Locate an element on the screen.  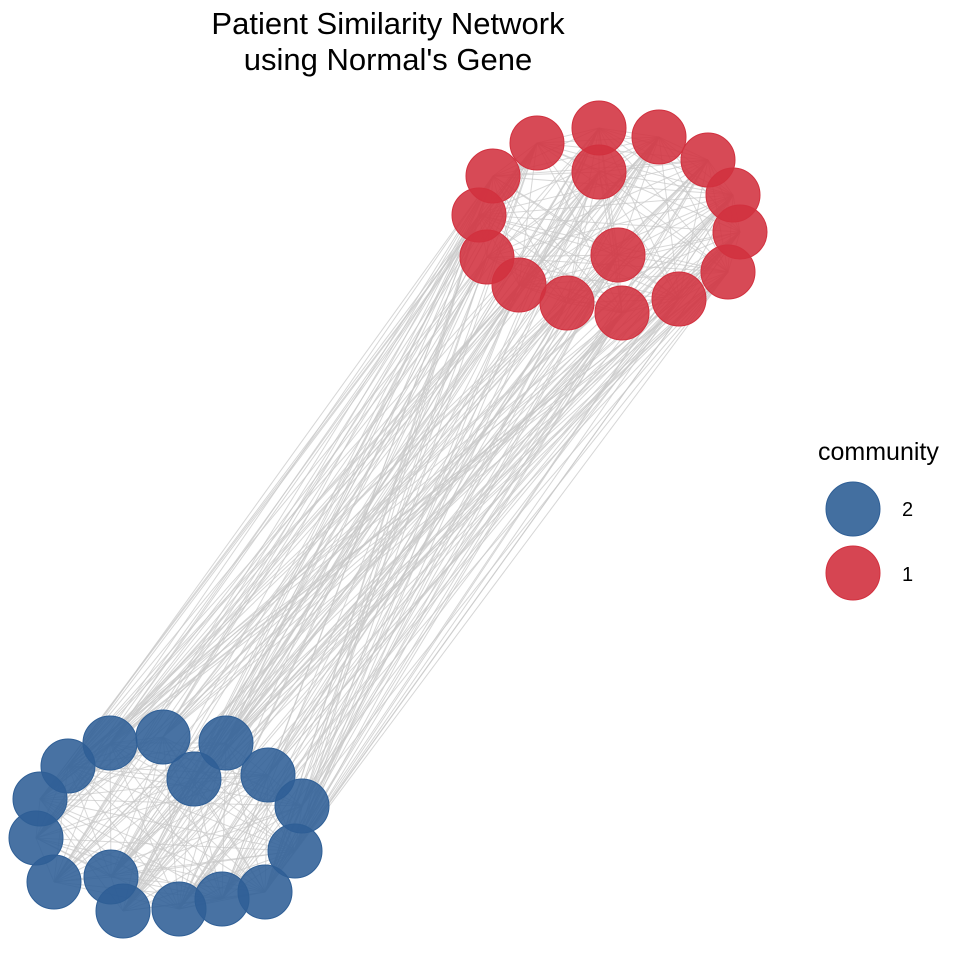
legend-label-2: 2 is located at coordinates (907, 510).